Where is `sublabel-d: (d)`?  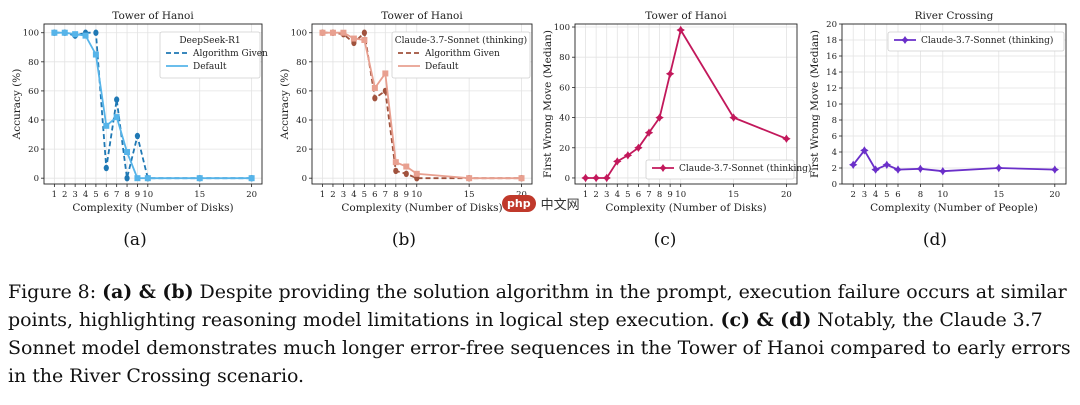
sublabel-d: (d) is located at coordinates (935, 240).